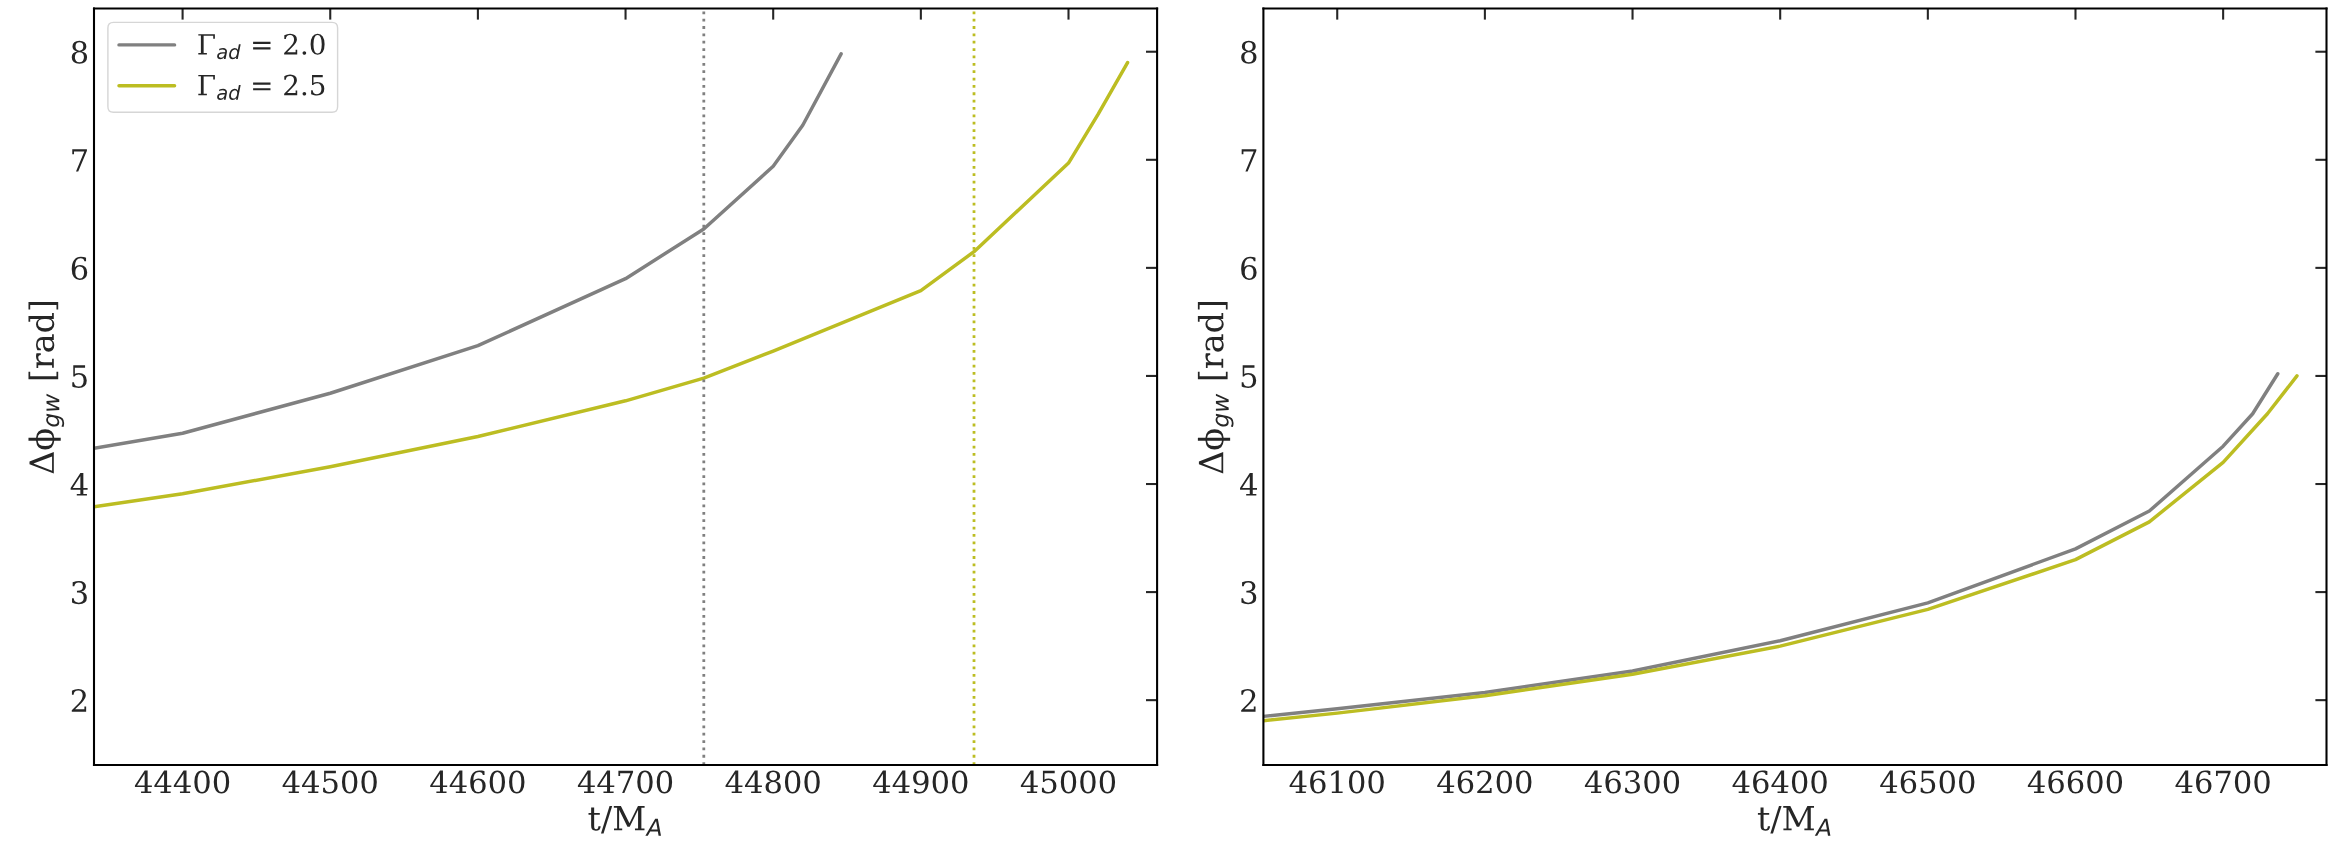 The image size is (2350, 850). Describe the element at coordinates (1068, 782) in the screenshot. I see `x-tick-label: 45000` at that location.